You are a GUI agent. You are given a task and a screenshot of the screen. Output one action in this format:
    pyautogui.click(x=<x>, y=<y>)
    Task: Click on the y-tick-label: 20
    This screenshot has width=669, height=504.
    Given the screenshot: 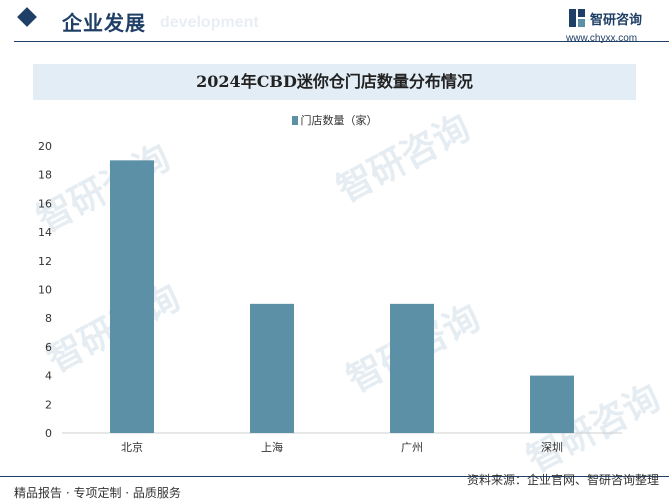 What is the action you would take?
    pyautogui.click(x=45, y=146)
    